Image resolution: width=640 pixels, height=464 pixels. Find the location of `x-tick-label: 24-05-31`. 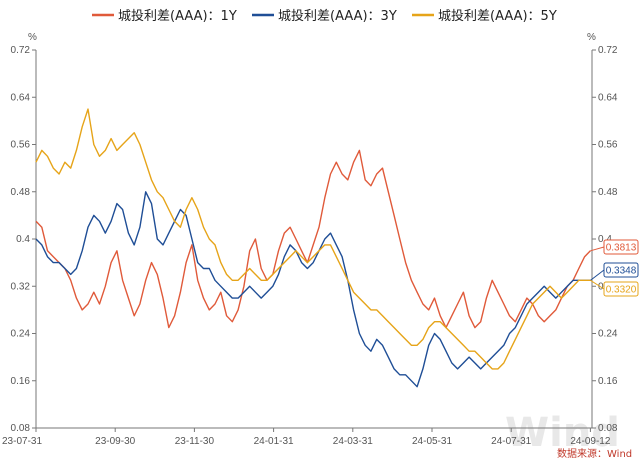

x-tick-label: 24-05-31 is located at coordinates (432, 441).